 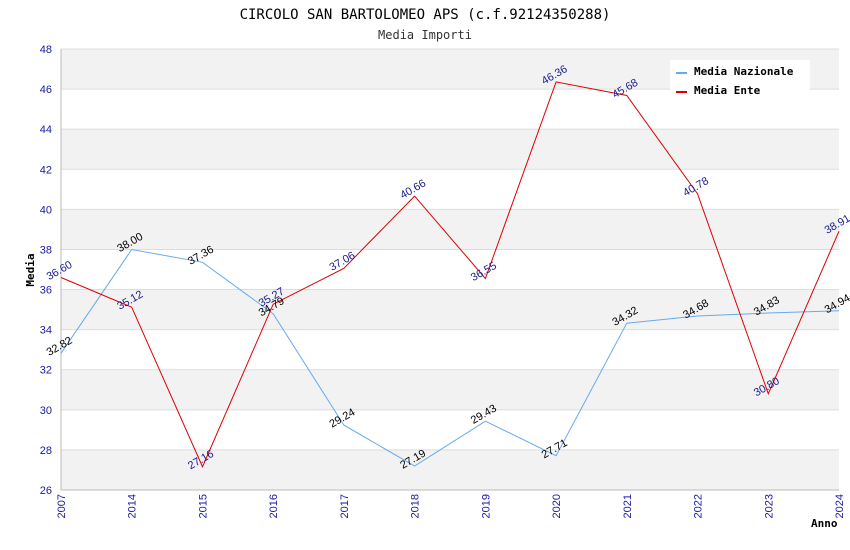 I want to click on legend: Media Nazionale Media Ente, so click(x=740, y=81).